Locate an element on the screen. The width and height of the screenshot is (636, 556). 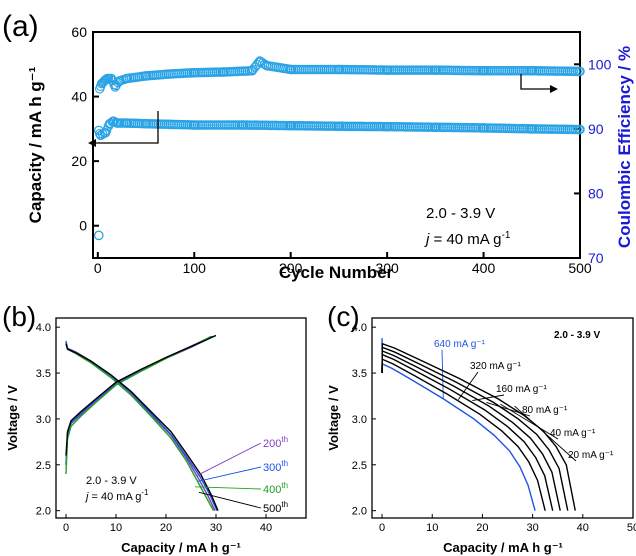
panel-b-y-tick-label: 3.5 is located at coordinates (43, 374).